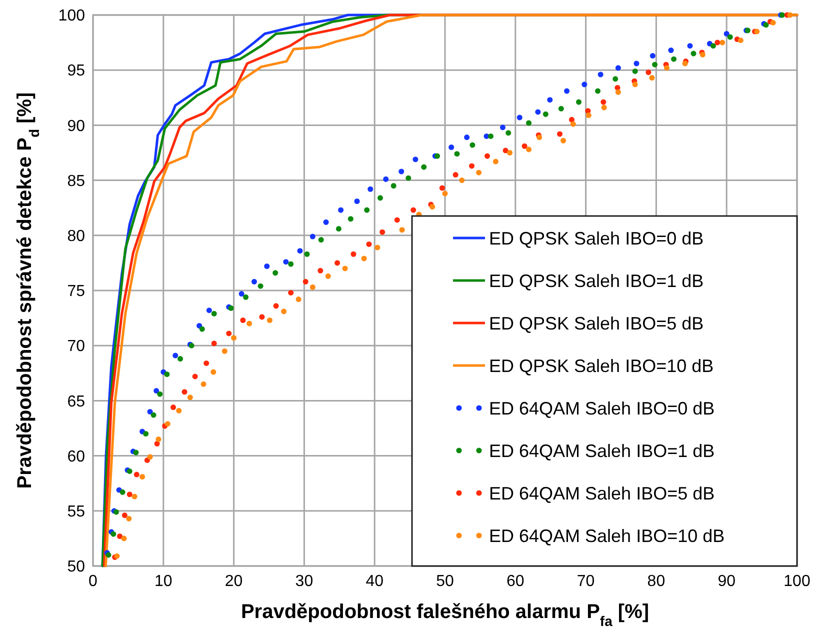 This screenshot has height=634, width=815. I want to click on x-tick-label: 50, so click(445, 581).